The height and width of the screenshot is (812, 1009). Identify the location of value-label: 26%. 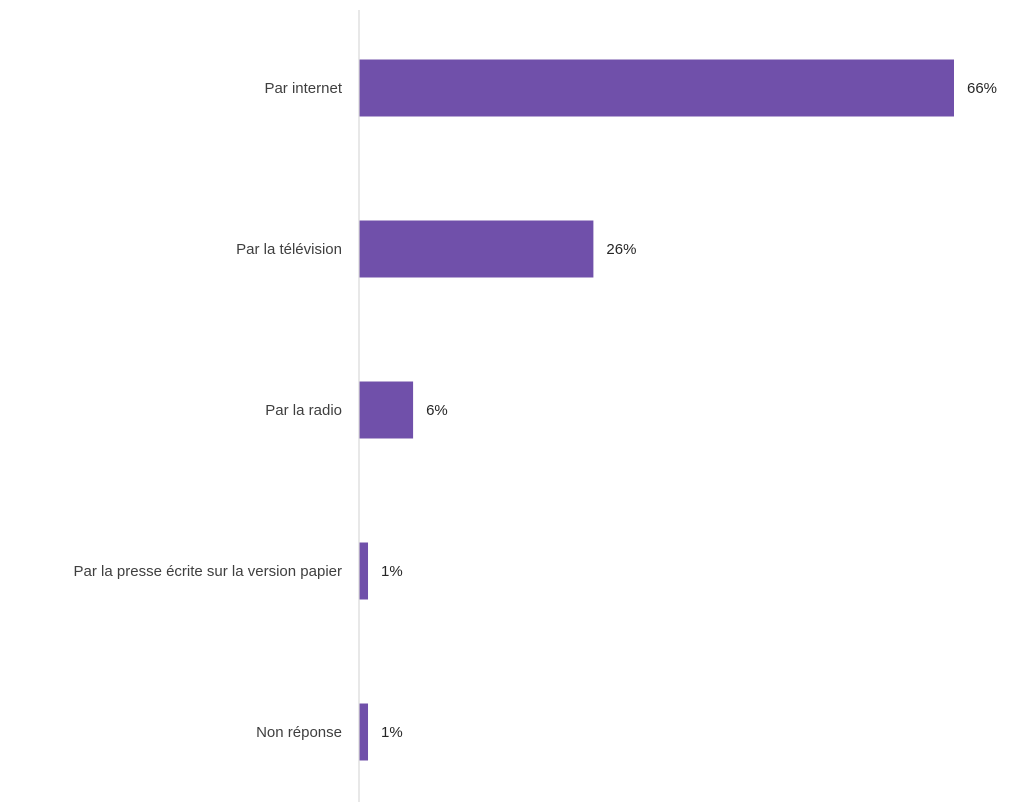
(621, 249).